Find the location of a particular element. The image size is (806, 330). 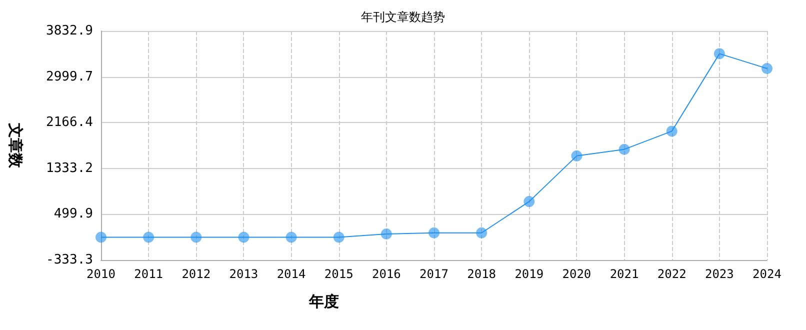

x-tick-label: 2012 is located at coordinates (196, 274).